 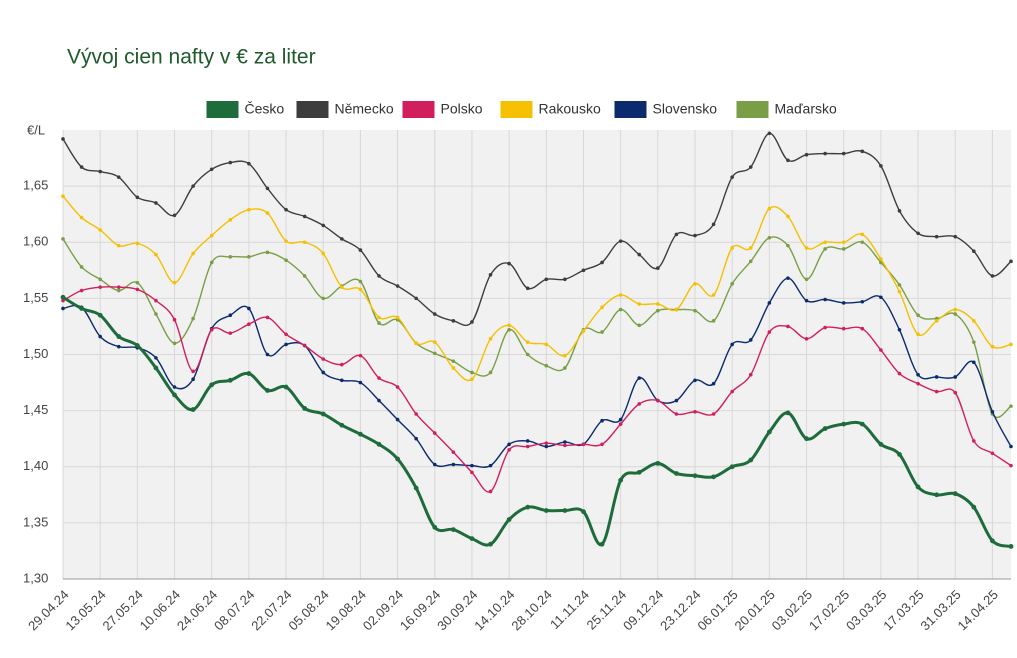 What do you see at coordinates (462, 109) in the screenshot?
I see `legend-label: Polsko` at bounding box center [462, 109].